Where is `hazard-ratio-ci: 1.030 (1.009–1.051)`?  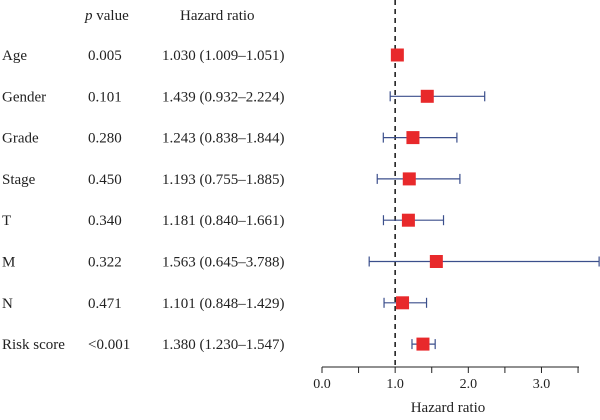
hazard-ratio-ci: 1.030 (1.009–1.051) is located at coordinates (223, 56).